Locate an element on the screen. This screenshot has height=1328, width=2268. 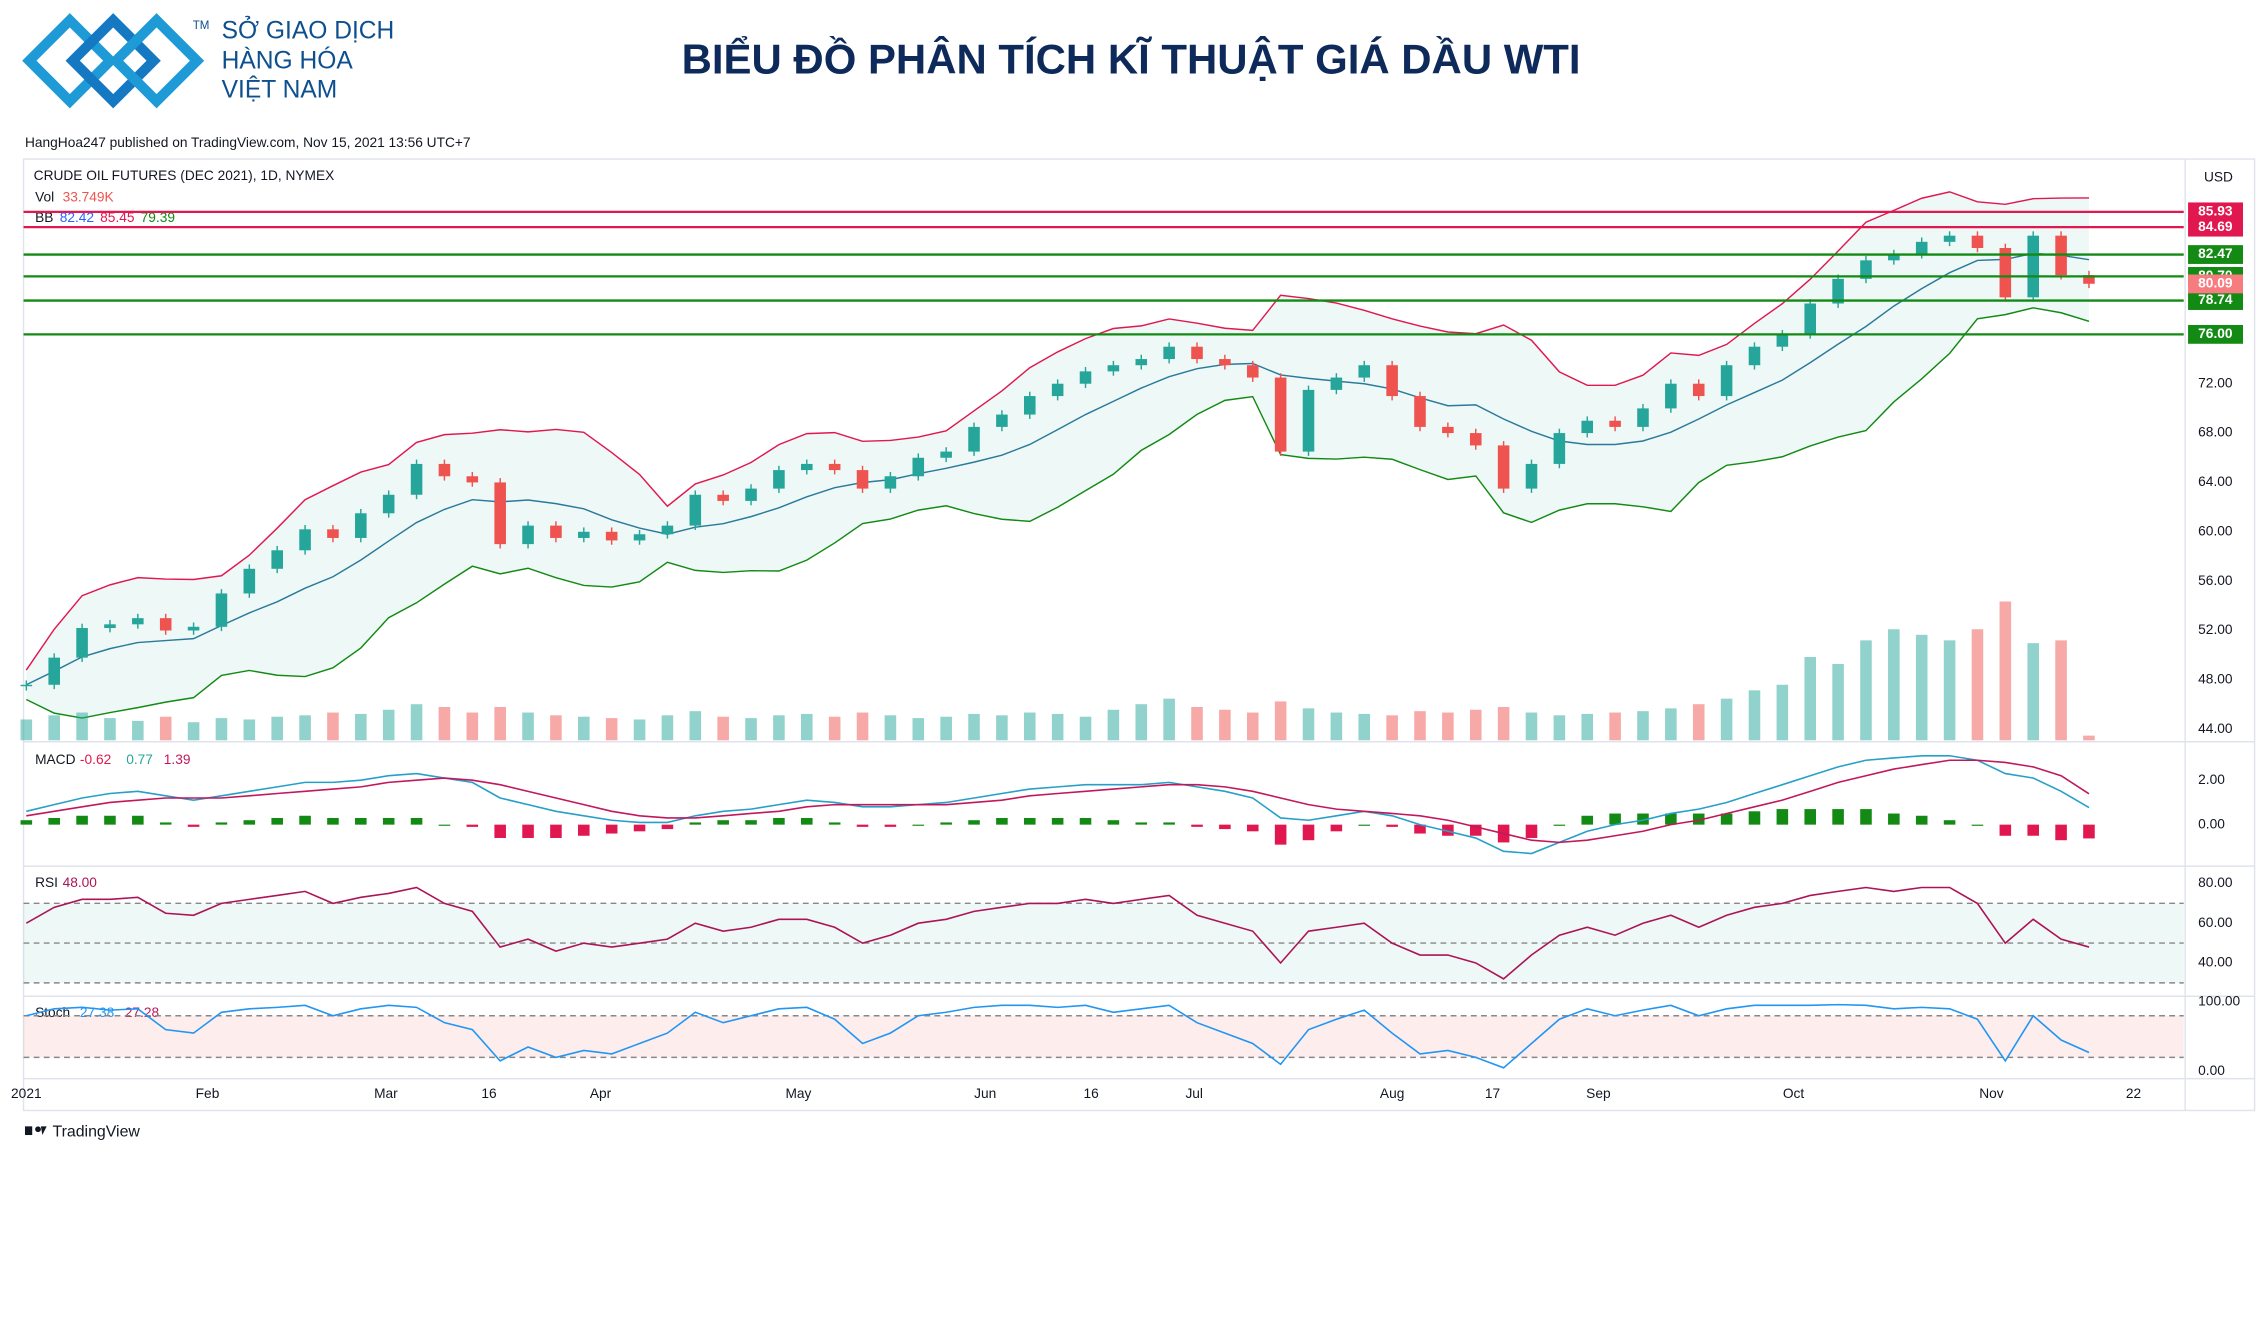
y-tick-label: 40.00 is located at coordinates (2215, 962).